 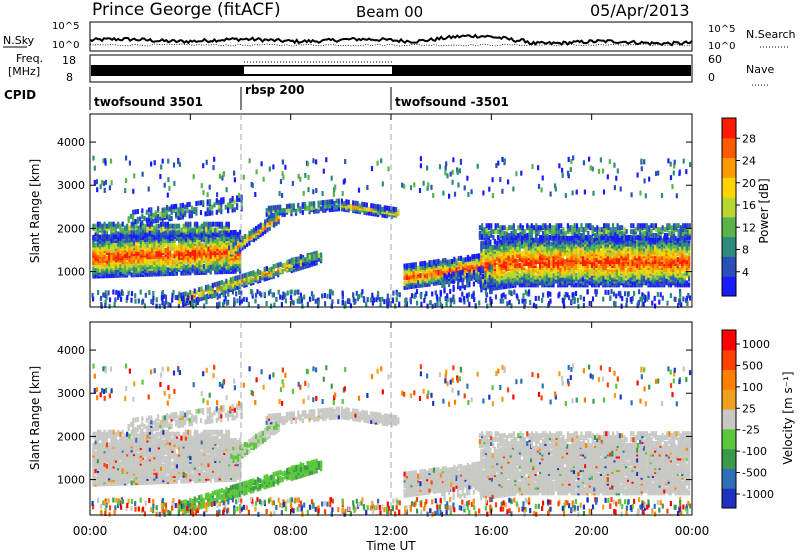 I want to click on nave-tick-low: 0, so click(x=711, y=77).